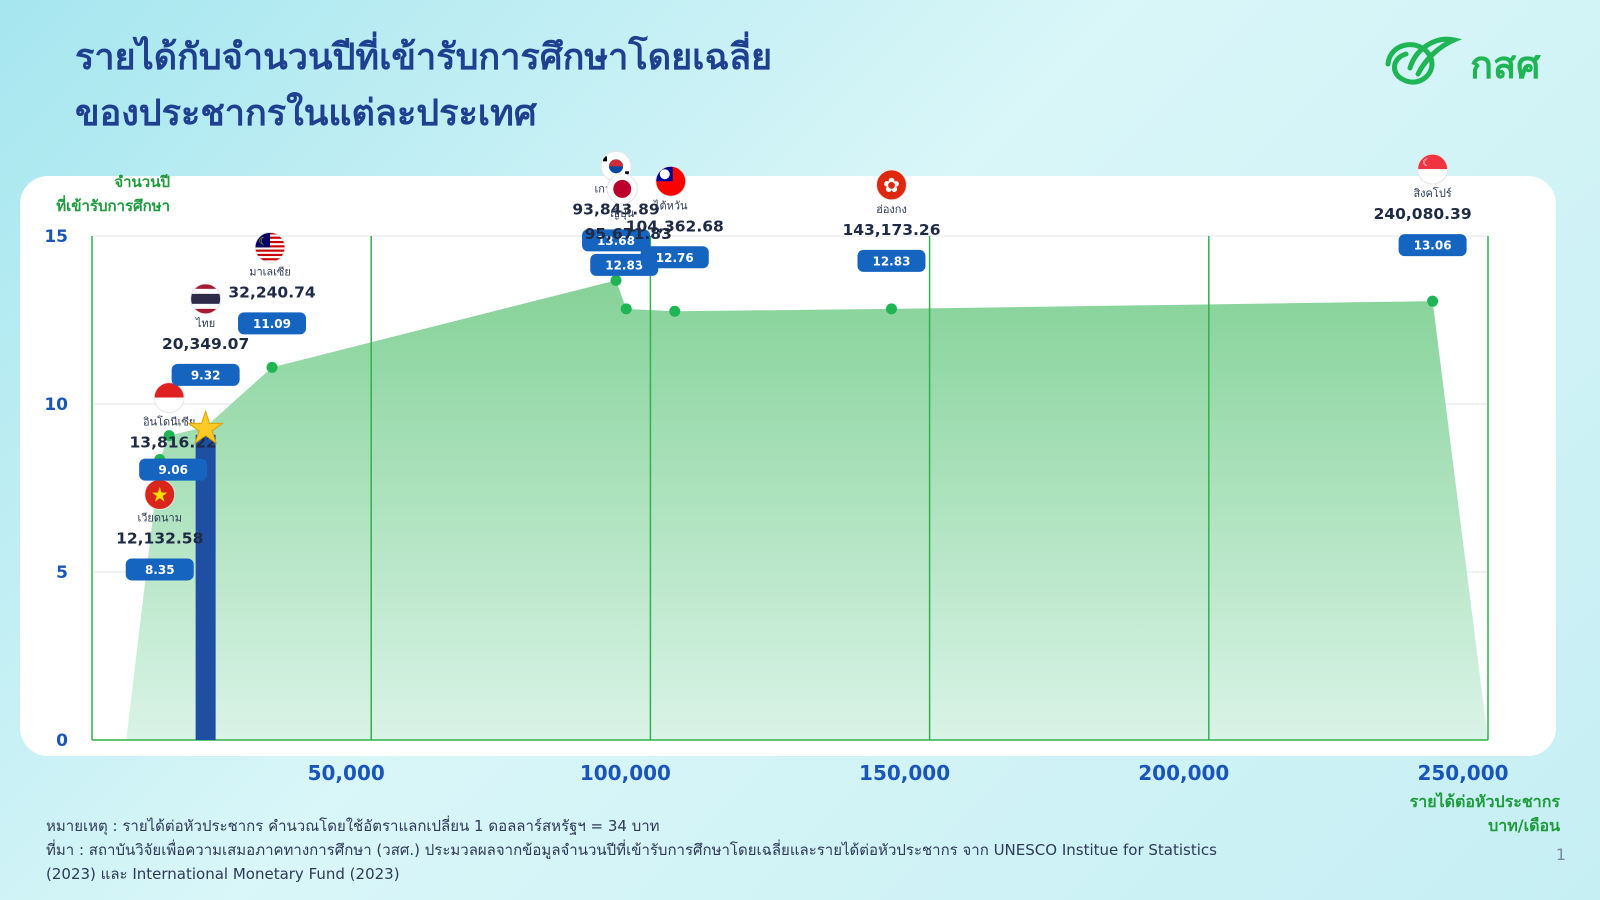 This screenshot has width=1600, height=900. I want to click on x-axis-title: รายได้ต่อหัวประชากร บาท/เดือน, so click(1485, 814).